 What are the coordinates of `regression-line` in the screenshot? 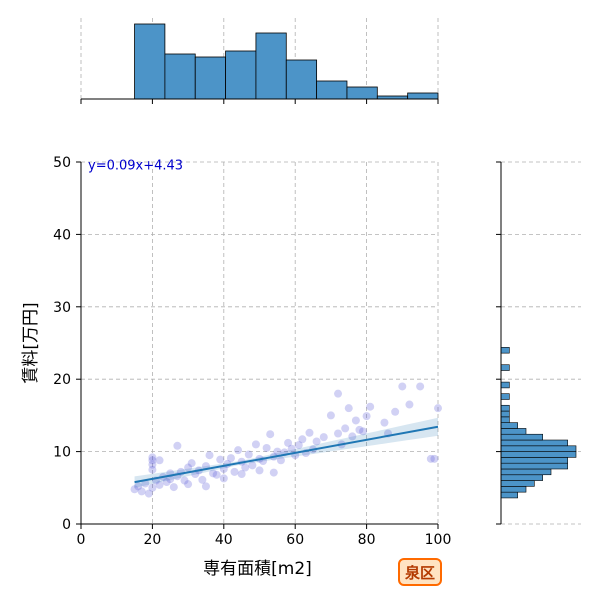 It's located at (286, 454).